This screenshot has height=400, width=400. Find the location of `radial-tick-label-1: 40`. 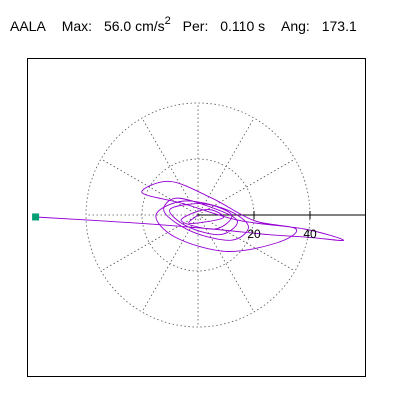

radial-tick-label-1: 40 is located at coordinates (310, 234).